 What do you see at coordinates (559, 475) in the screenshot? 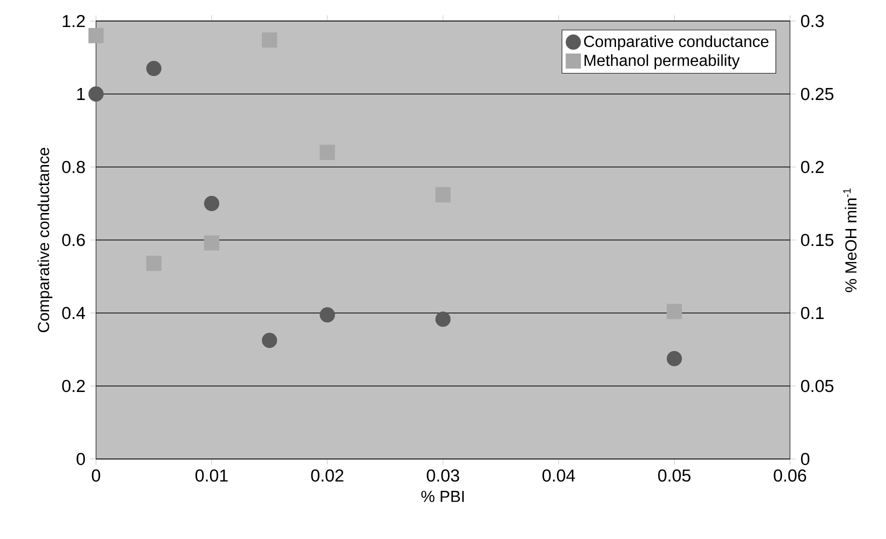
I see `x-tick-label: 0.04` at bounding box center [559, 475].